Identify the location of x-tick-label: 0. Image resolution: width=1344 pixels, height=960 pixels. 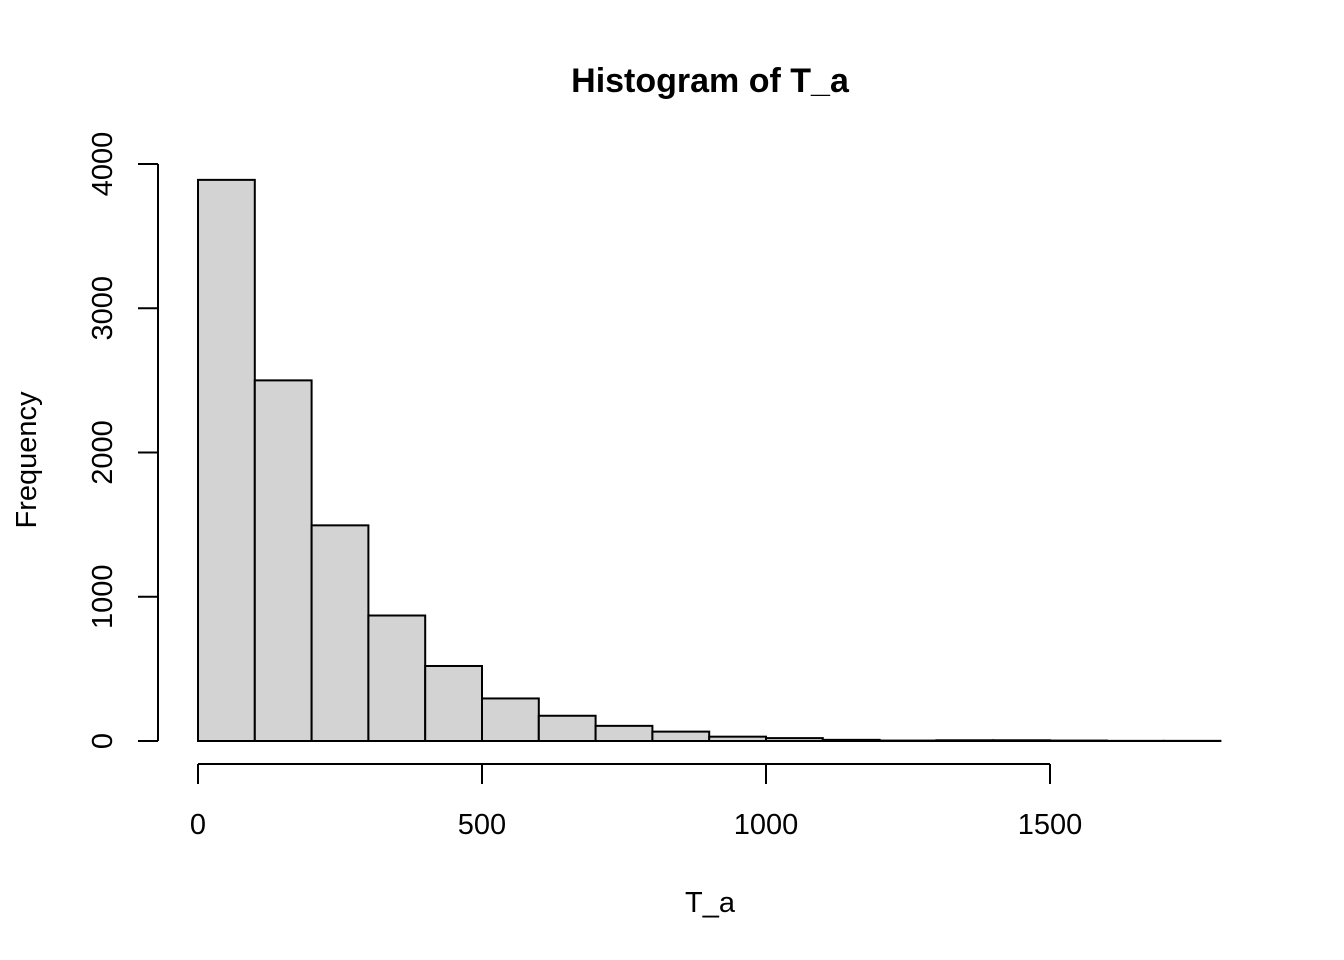
(198, 825).